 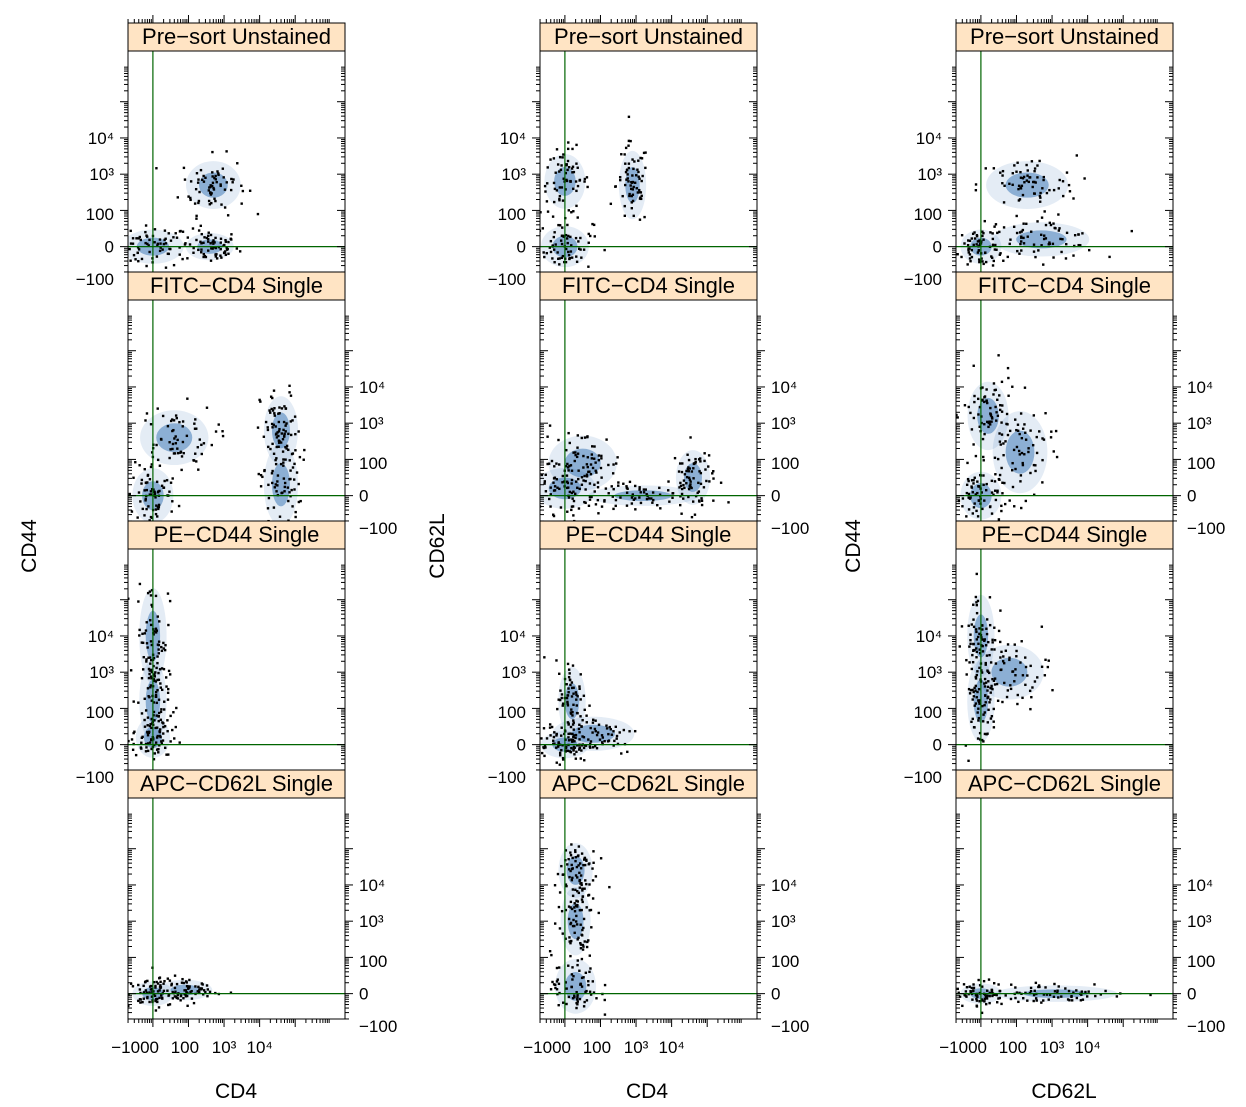 I want to click on strip-background, so click(x=1064, y=37).